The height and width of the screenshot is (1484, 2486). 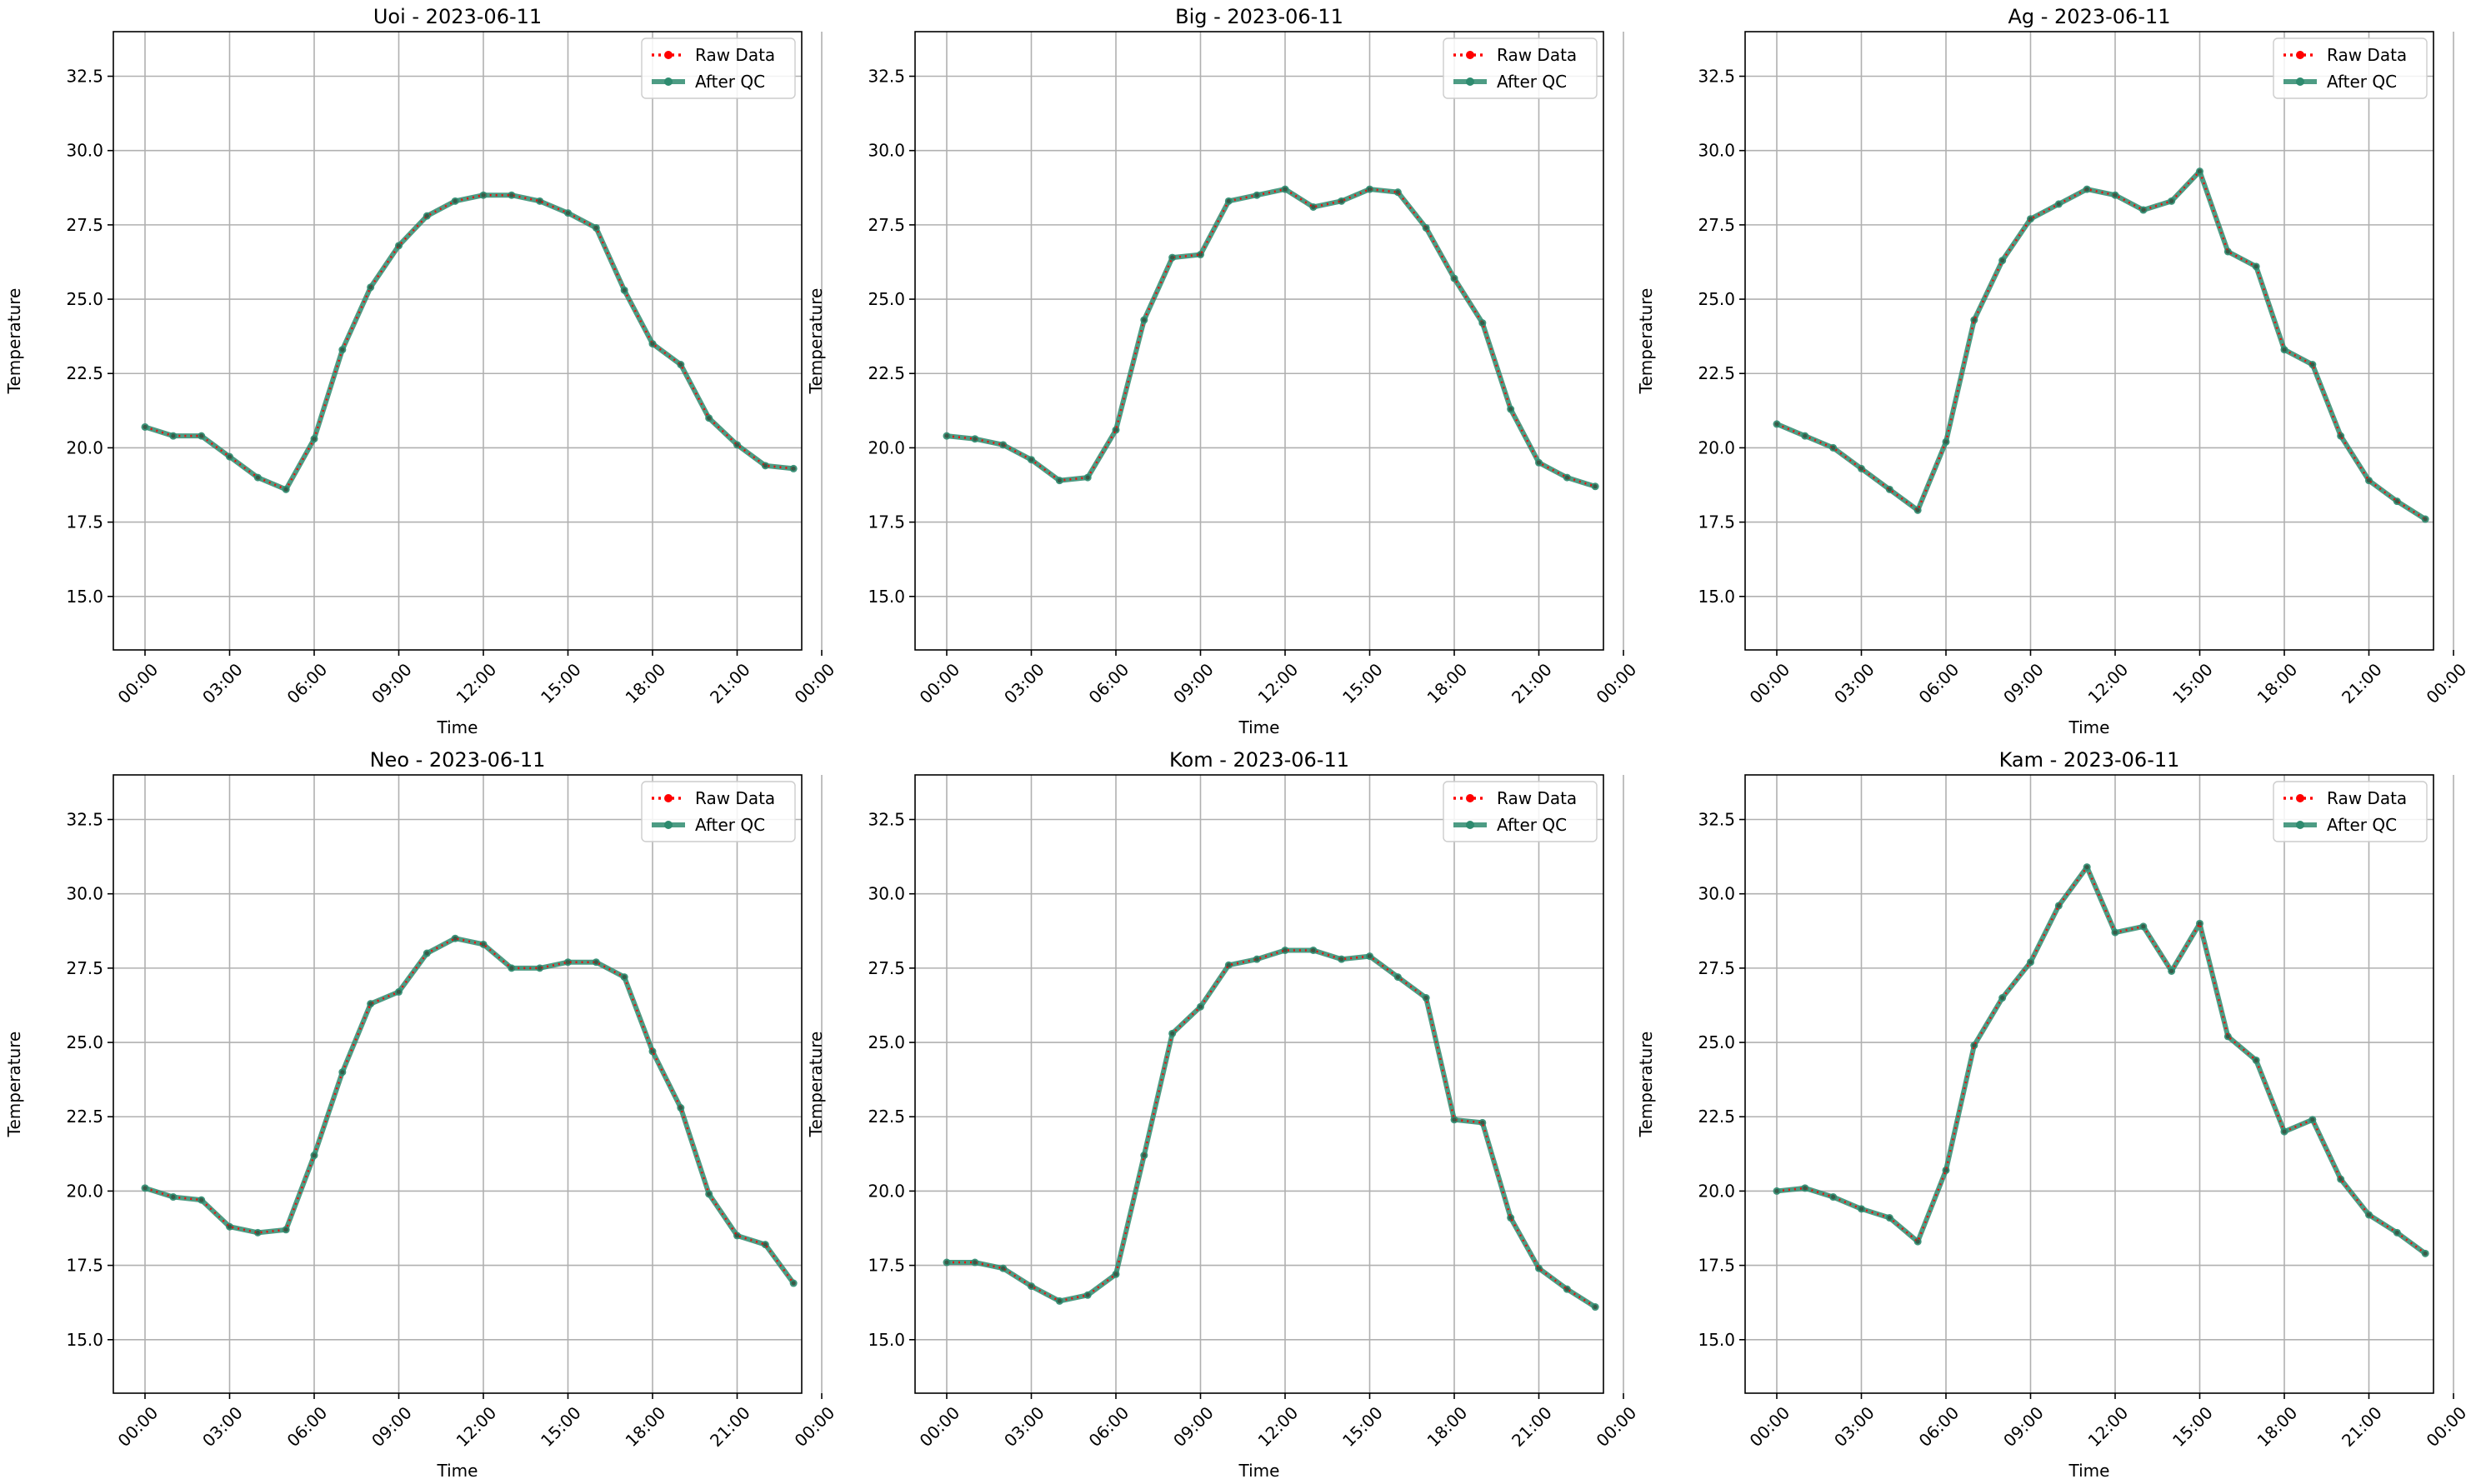 What do you see at coordinates (561, 683) in the screenshot?
I see `x-tick-label: 15:00` at bounding box center [561, 683].